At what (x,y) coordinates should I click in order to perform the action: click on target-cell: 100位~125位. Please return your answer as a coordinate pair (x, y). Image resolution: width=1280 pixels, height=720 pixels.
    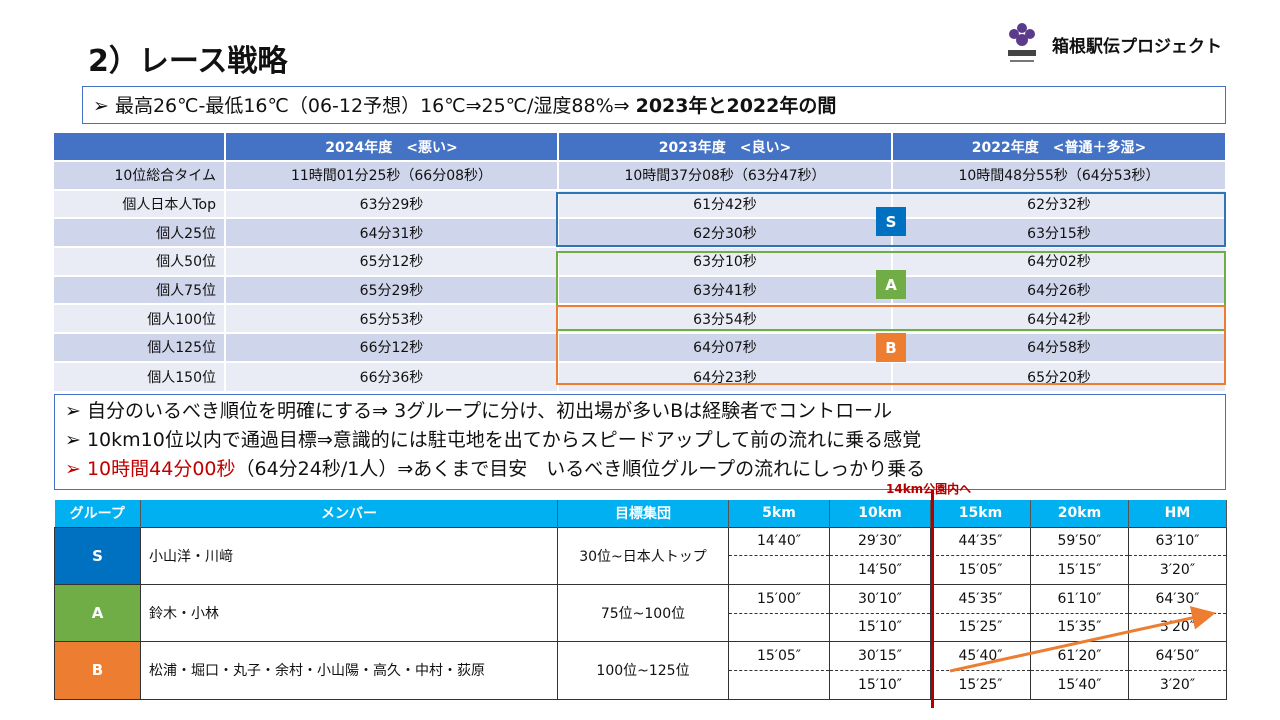
    Looking at the image, I should click on (643, 670).